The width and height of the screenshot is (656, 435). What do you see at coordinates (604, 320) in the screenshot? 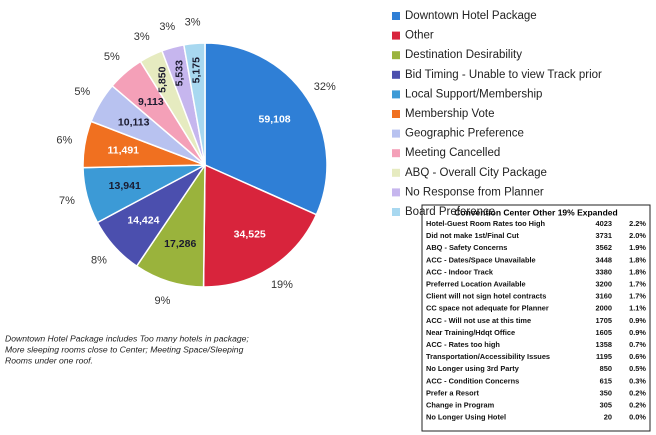
I see `table-cell: 1705` at bounding box center [604, 320].